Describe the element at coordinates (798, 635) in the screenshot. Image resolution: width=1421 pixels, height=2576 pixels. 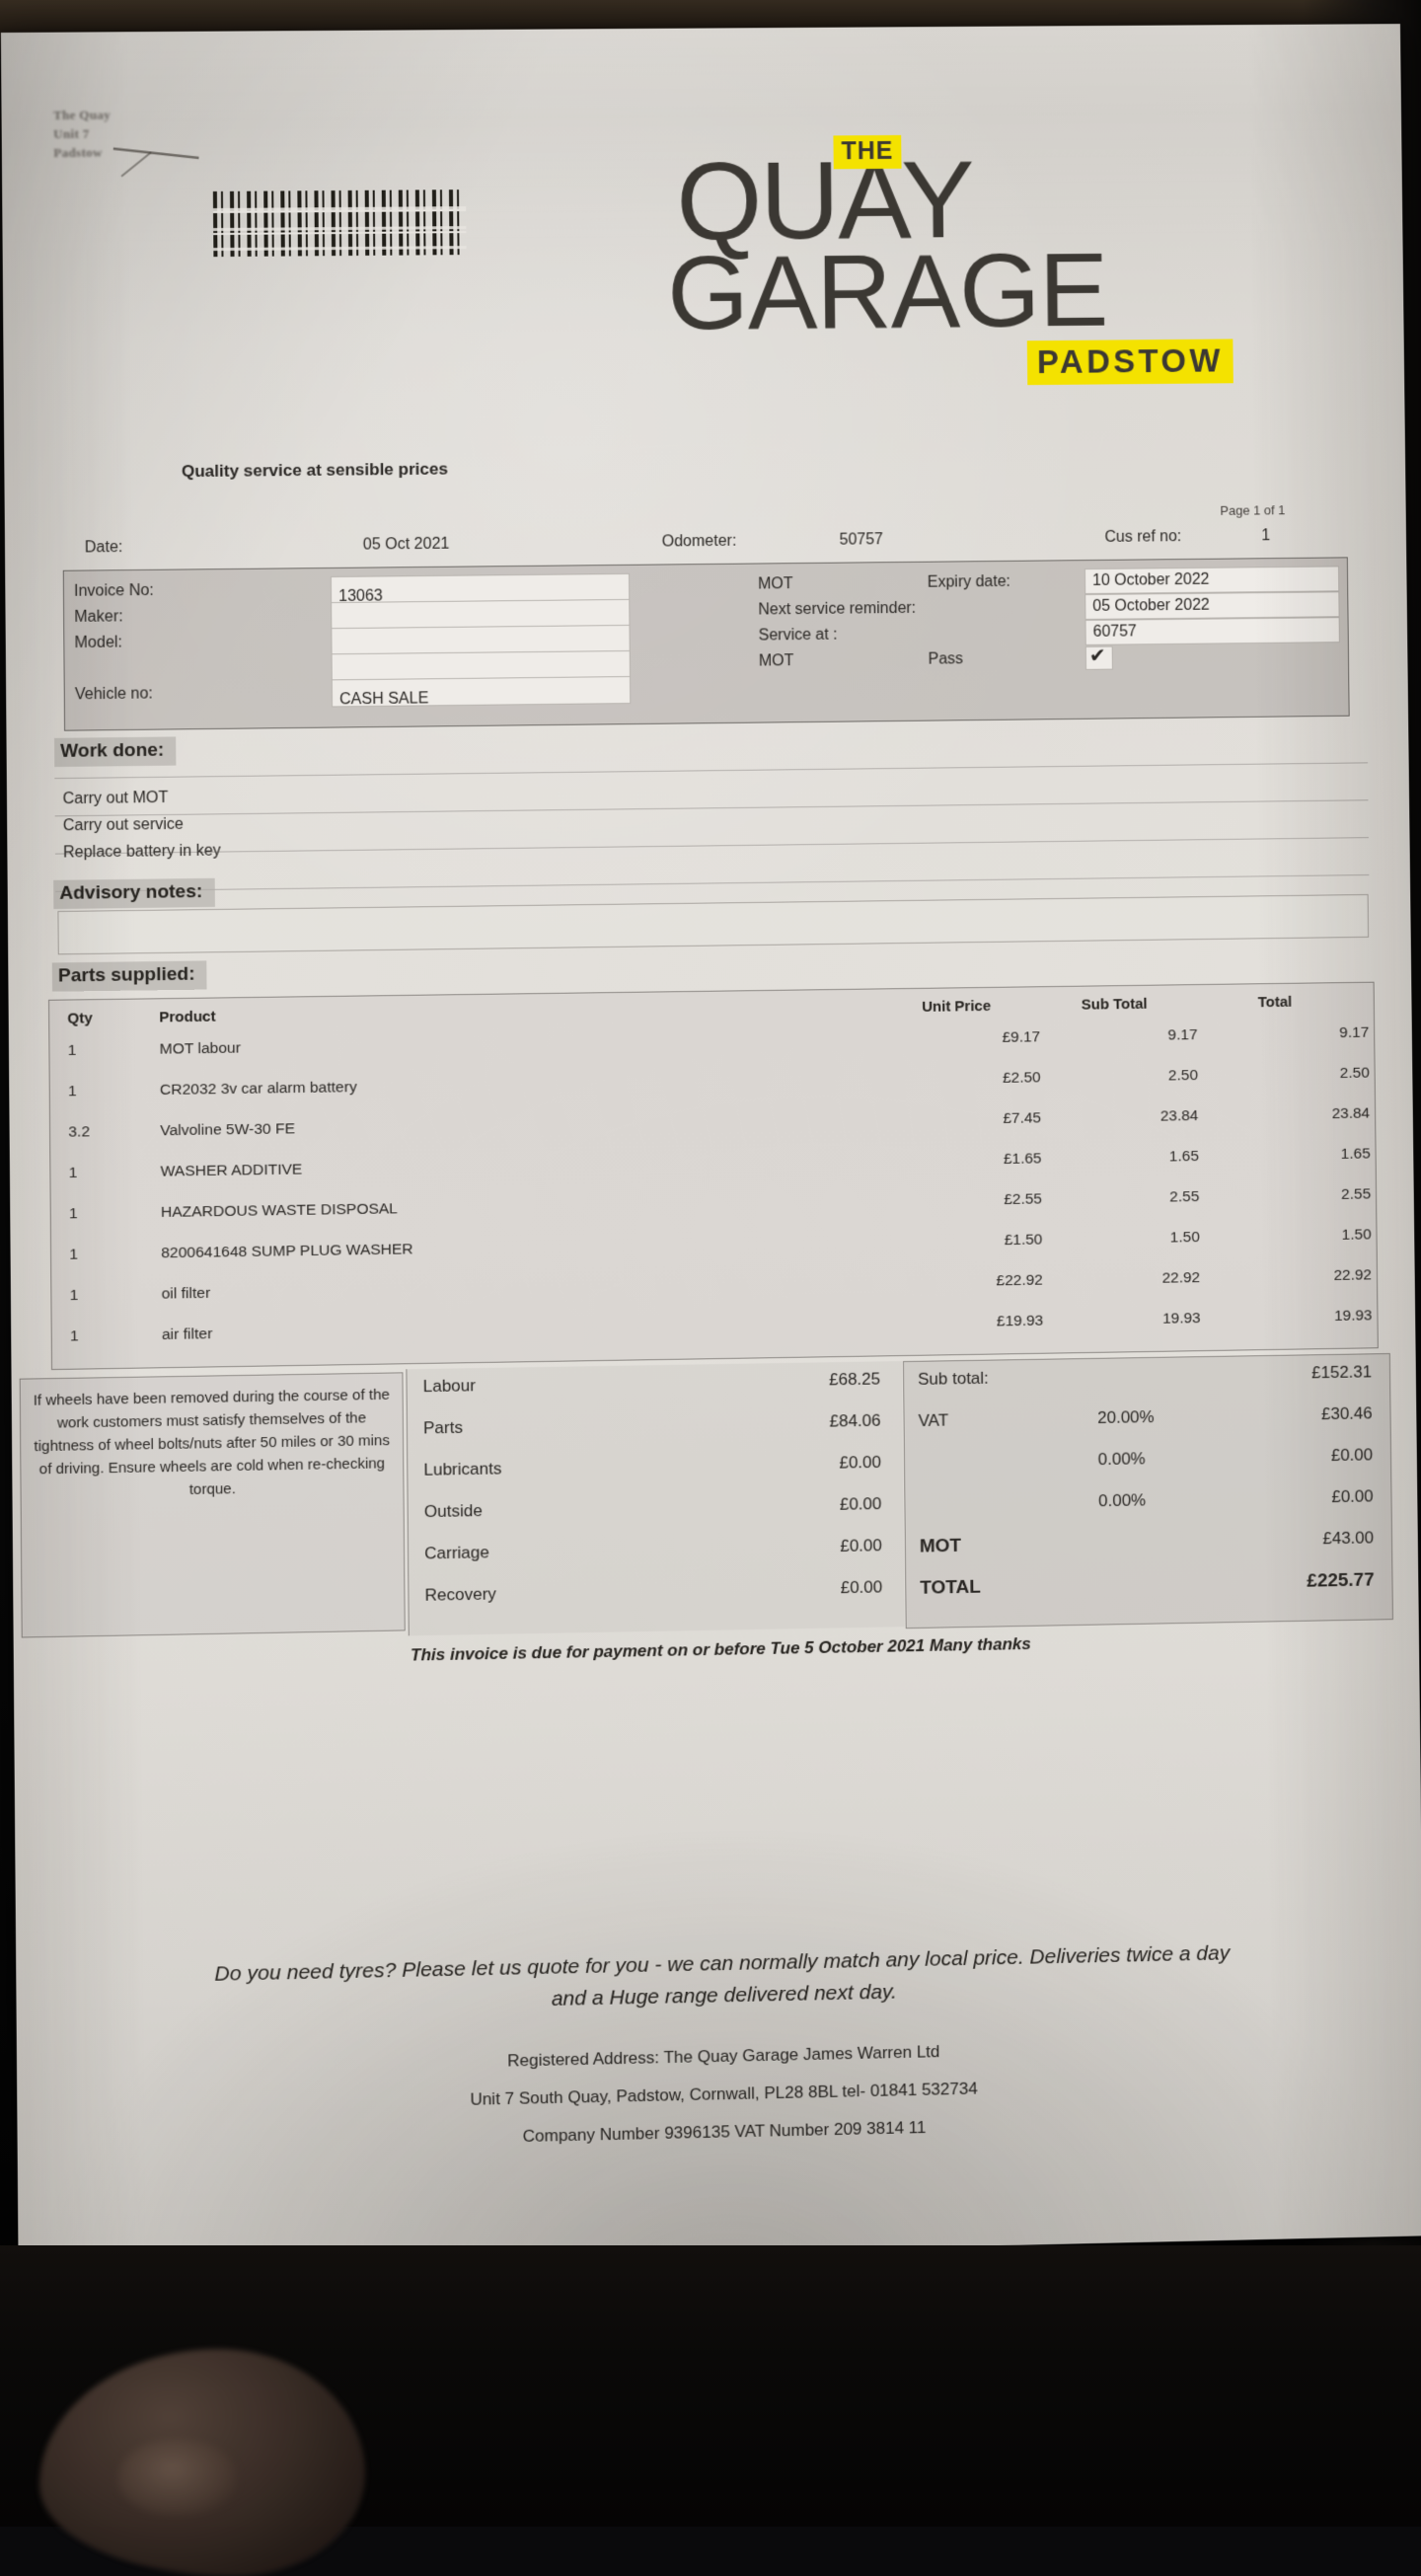
I see `service-at-label: Service at :` at that location.